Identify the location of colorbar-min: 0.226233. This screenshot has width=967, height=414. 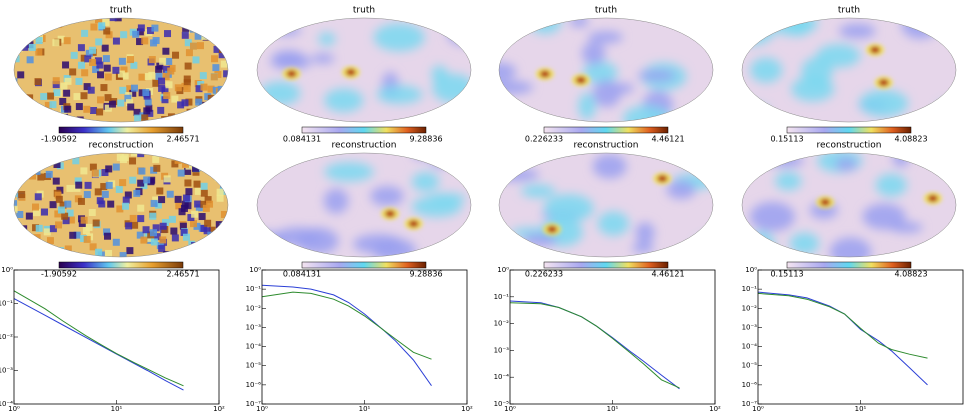
(544, 139).